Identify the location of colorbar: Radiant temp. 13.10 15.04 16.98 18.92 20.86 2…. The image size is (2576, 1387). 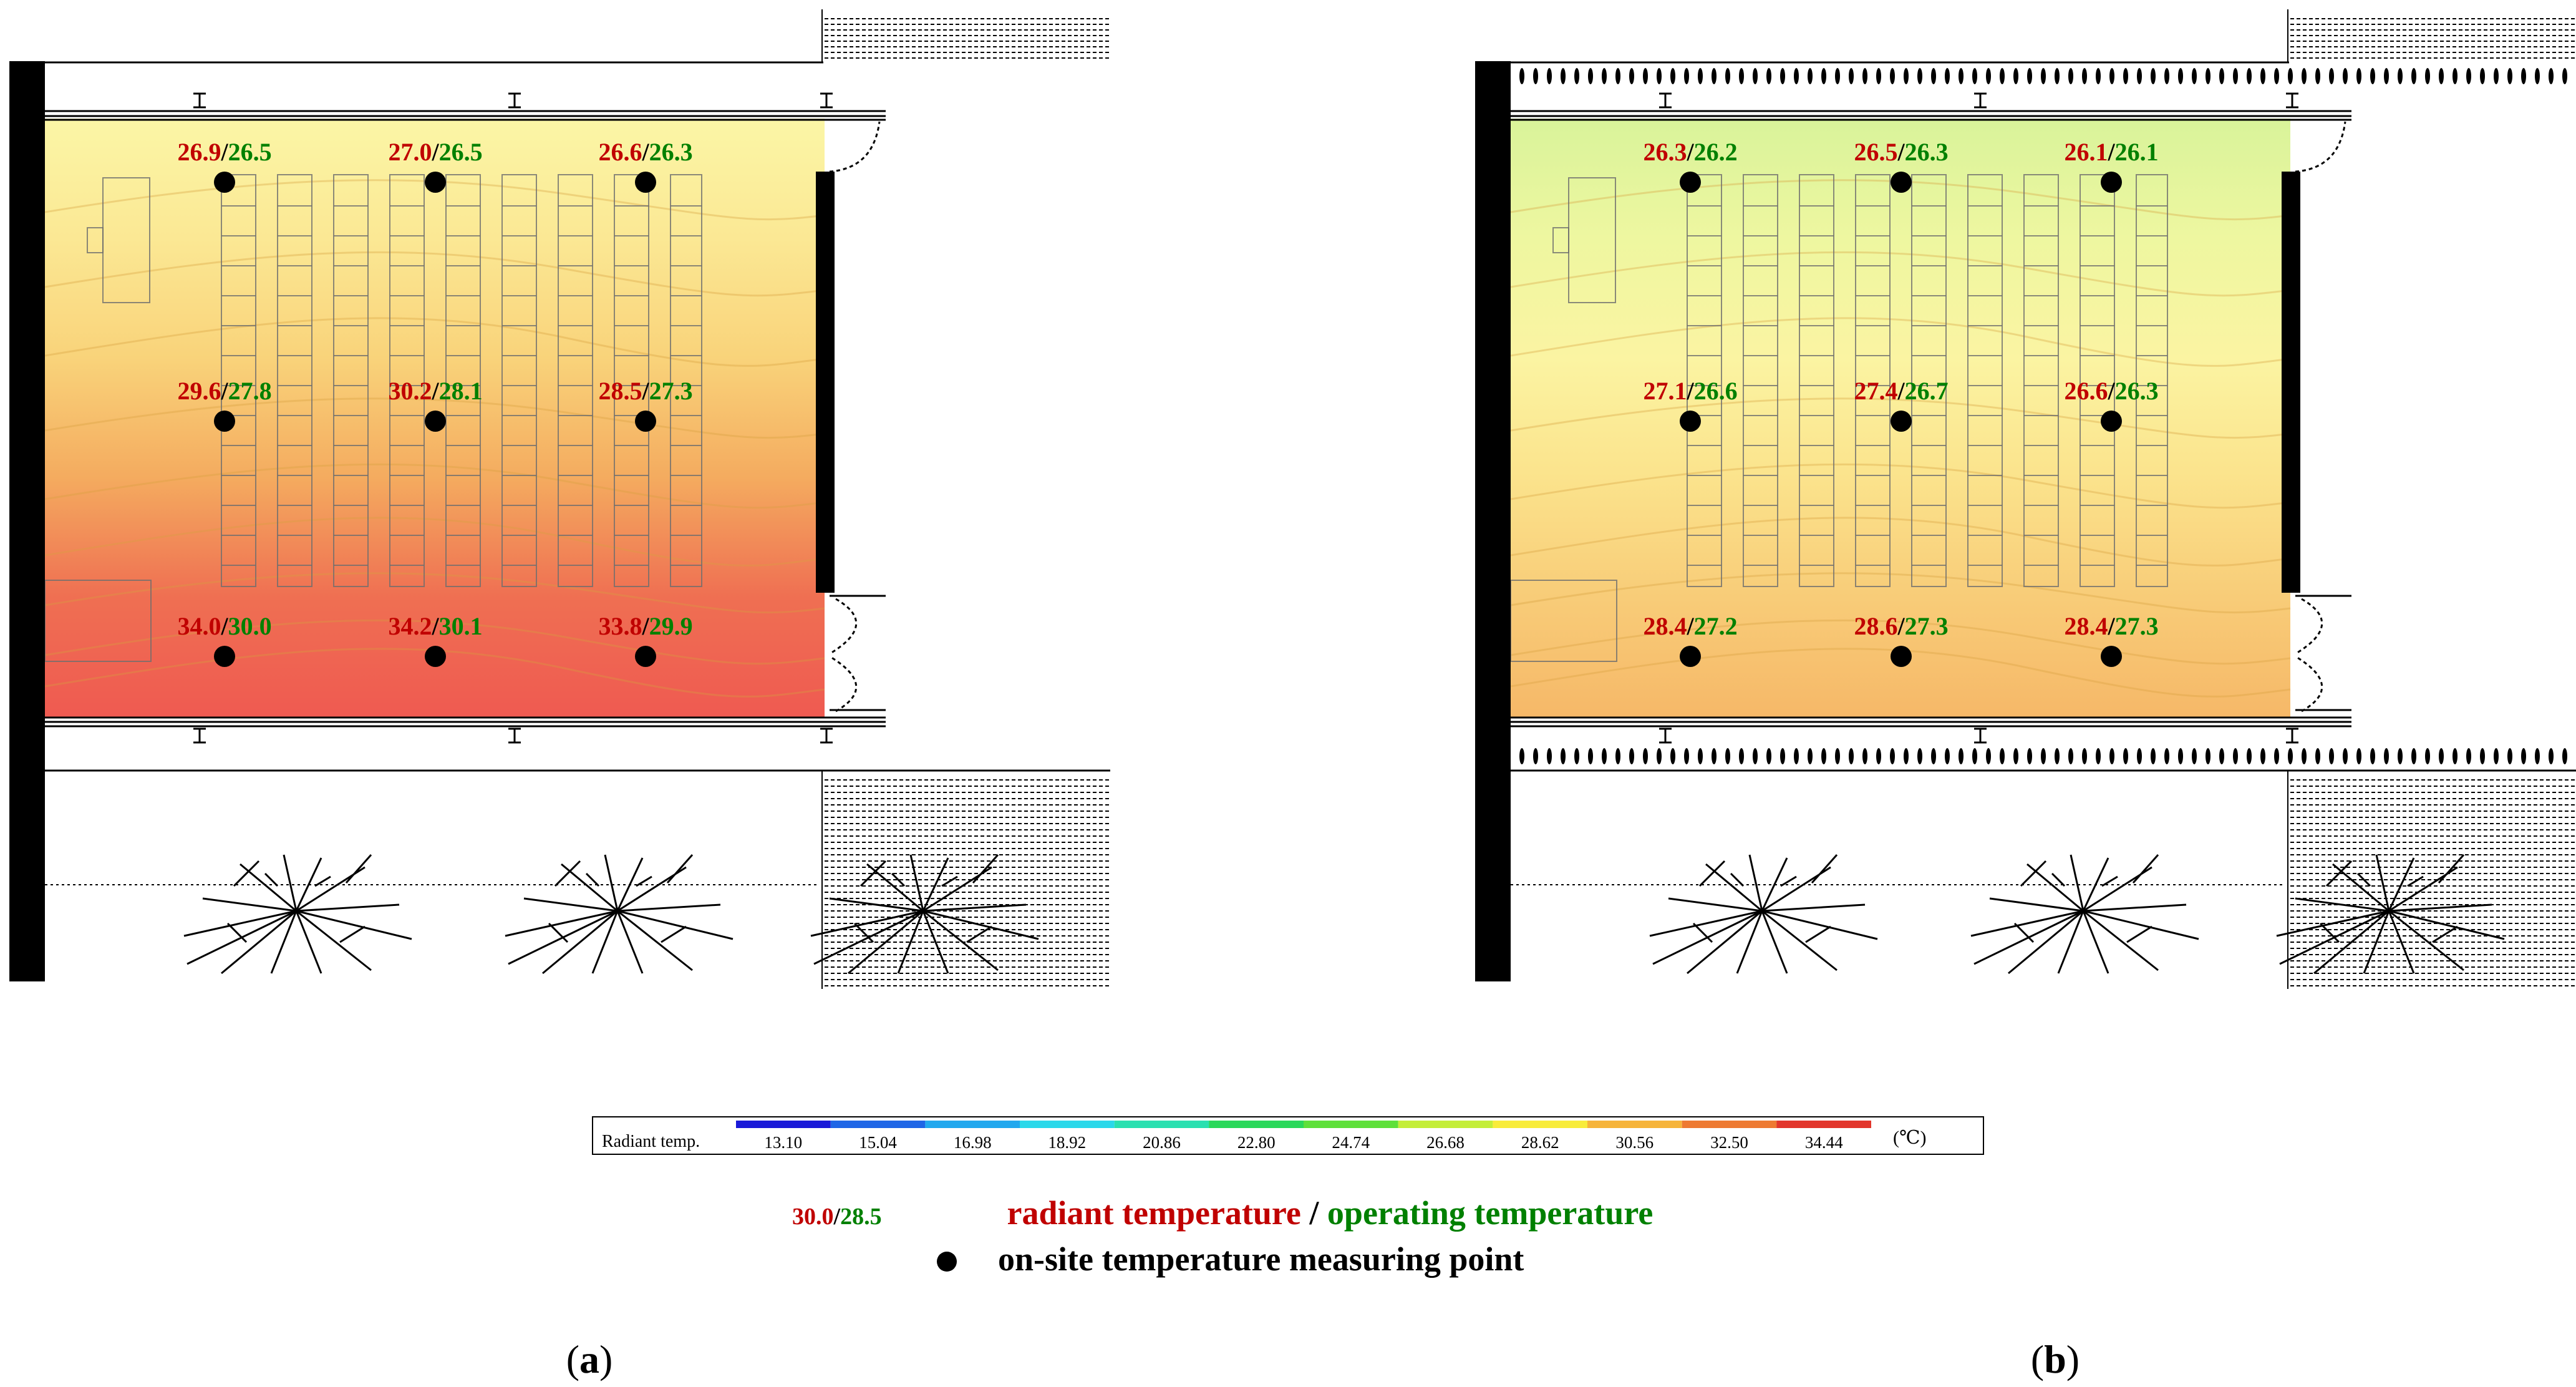
(1288, 1135).